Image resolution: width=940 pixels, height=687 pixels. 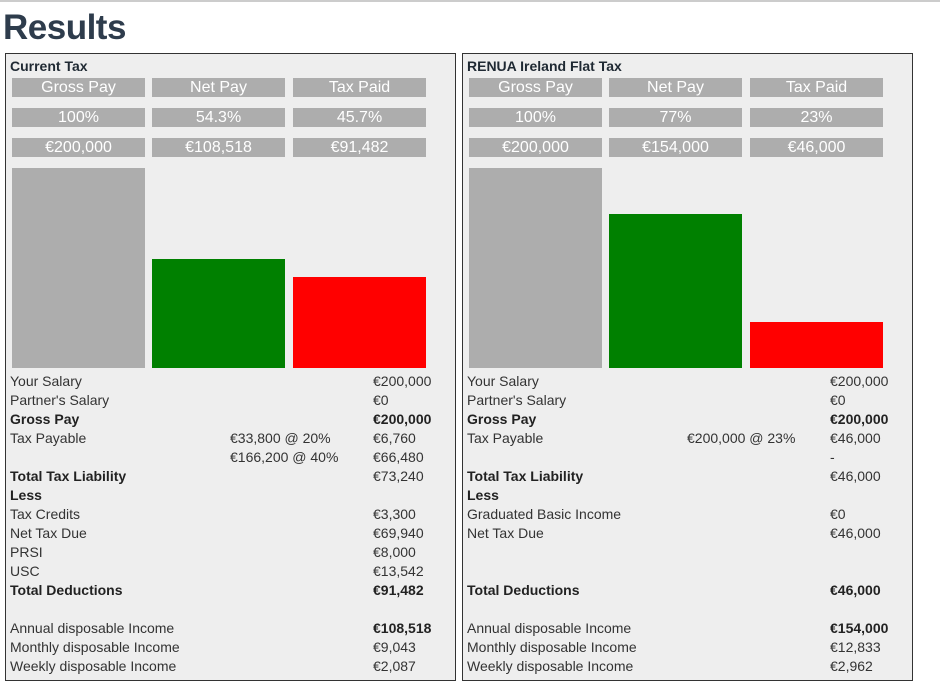 What do you see at coordinates (683, 666) in the screenshot?
I see `summary-row: Weekly disposable Income €2,962` at bounding box center [683, 666].